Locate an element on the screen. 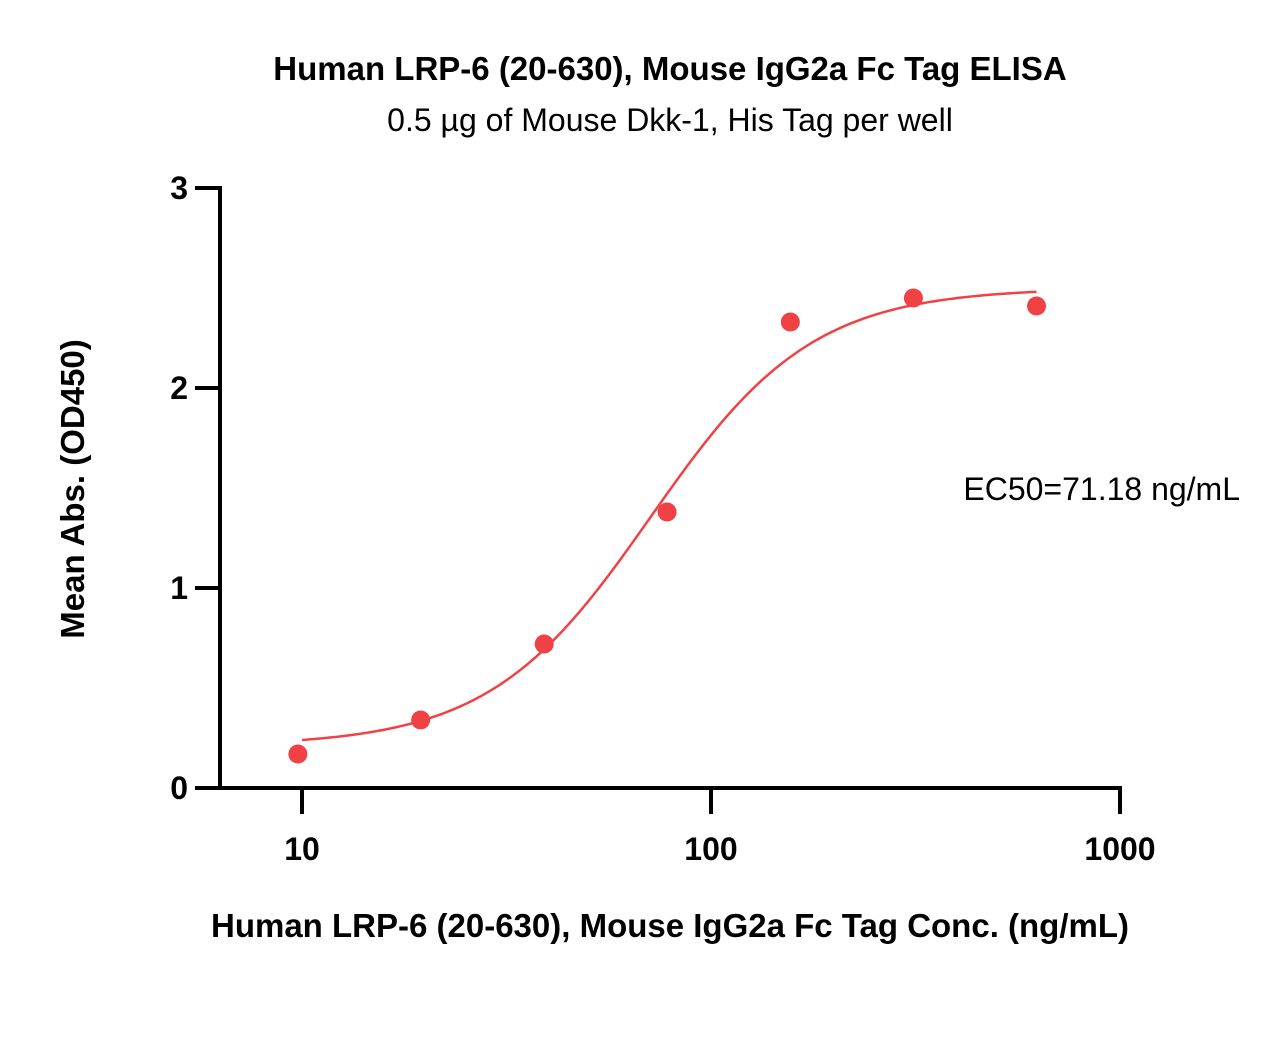 The height and width of the screenshot is (1044, 1283). y-tick-label: 3 is located at coordinates (179, 188).